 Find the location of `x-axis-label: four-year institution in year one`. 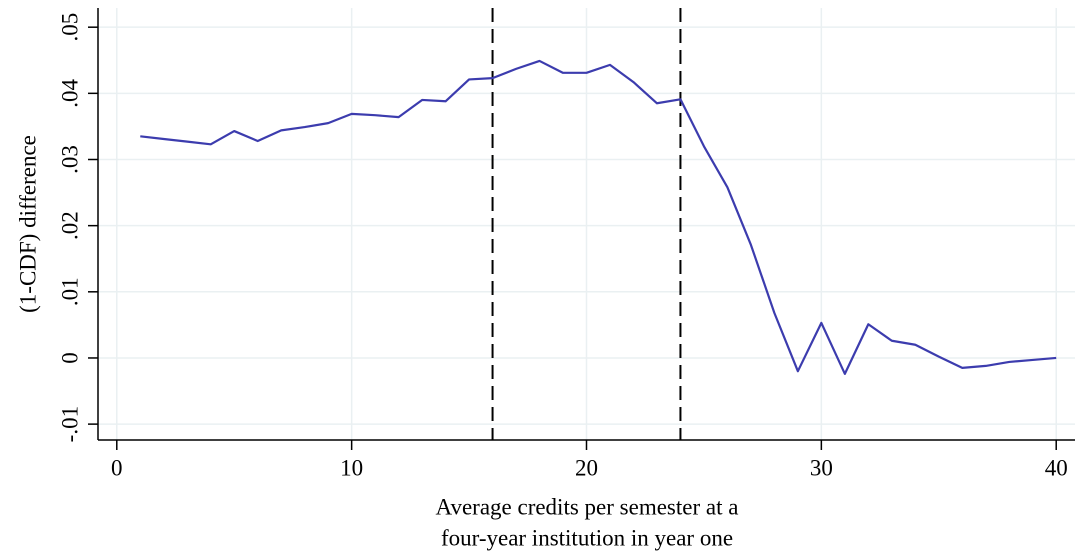

x-axis-label: four-year institution in year one is located at coordinates (587, 537).